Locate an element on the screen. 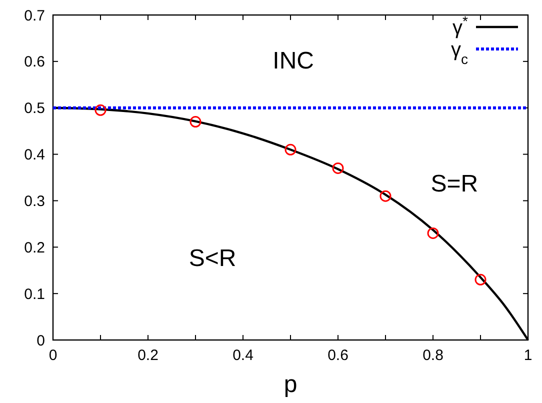 Image resolution: width=542 pixels, height=403 pixels. y-tick-label: 0.5 is located at coordinates (34, 109).